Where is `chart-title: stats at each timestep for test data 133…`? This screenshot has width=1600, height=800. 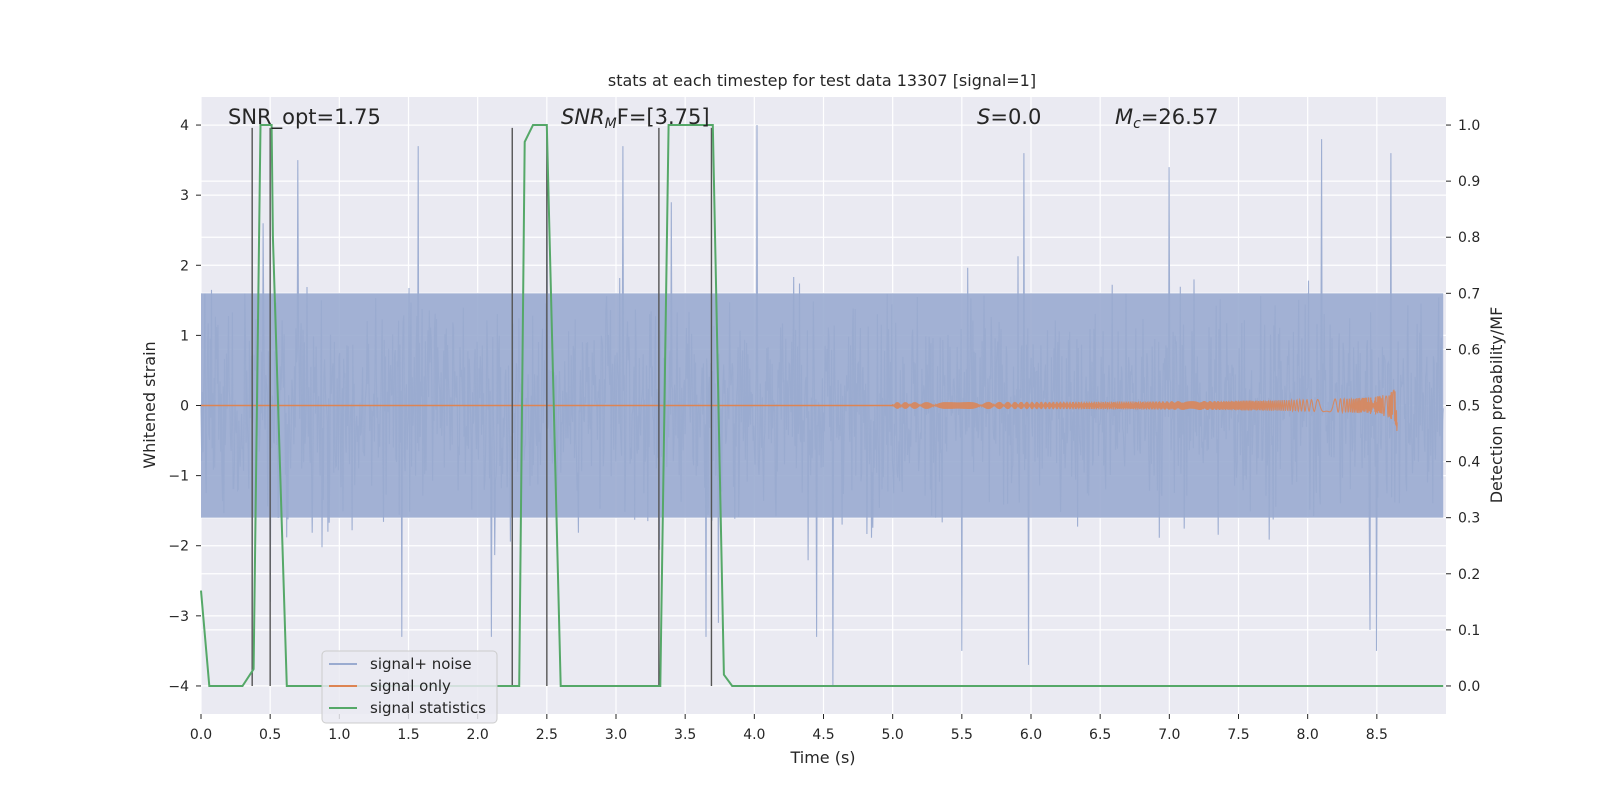 chart-title: stats at each timestep for test data 133… is located at coordinates (822, 80).